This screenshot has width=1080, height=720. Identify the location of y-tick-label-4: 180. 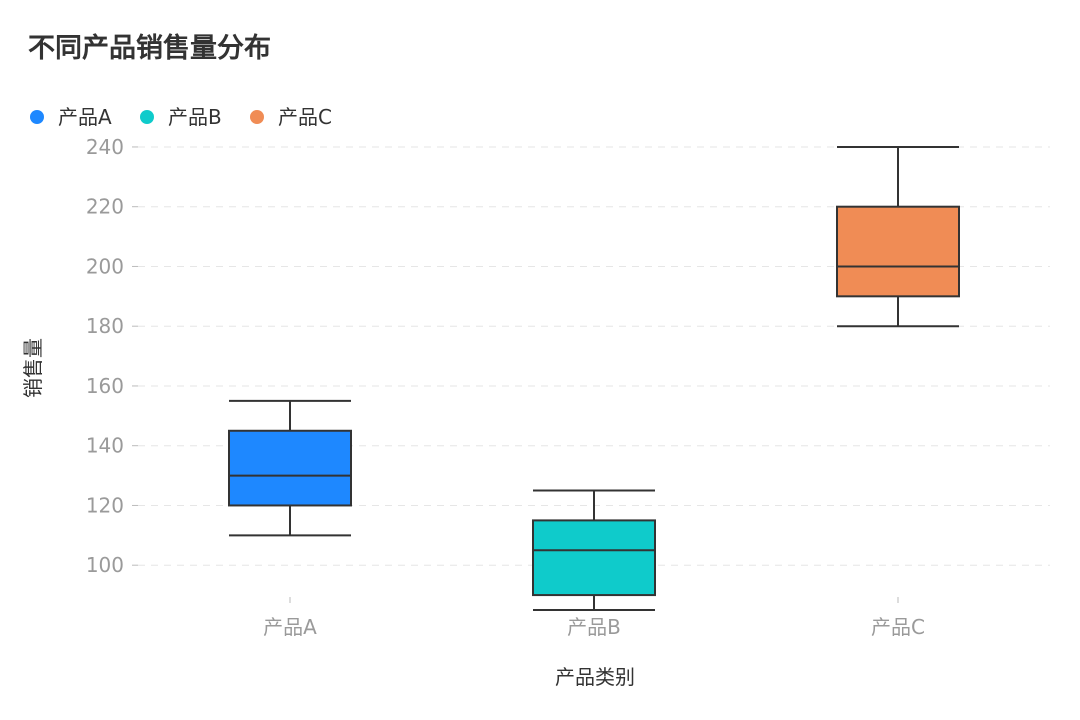
(105, 326).